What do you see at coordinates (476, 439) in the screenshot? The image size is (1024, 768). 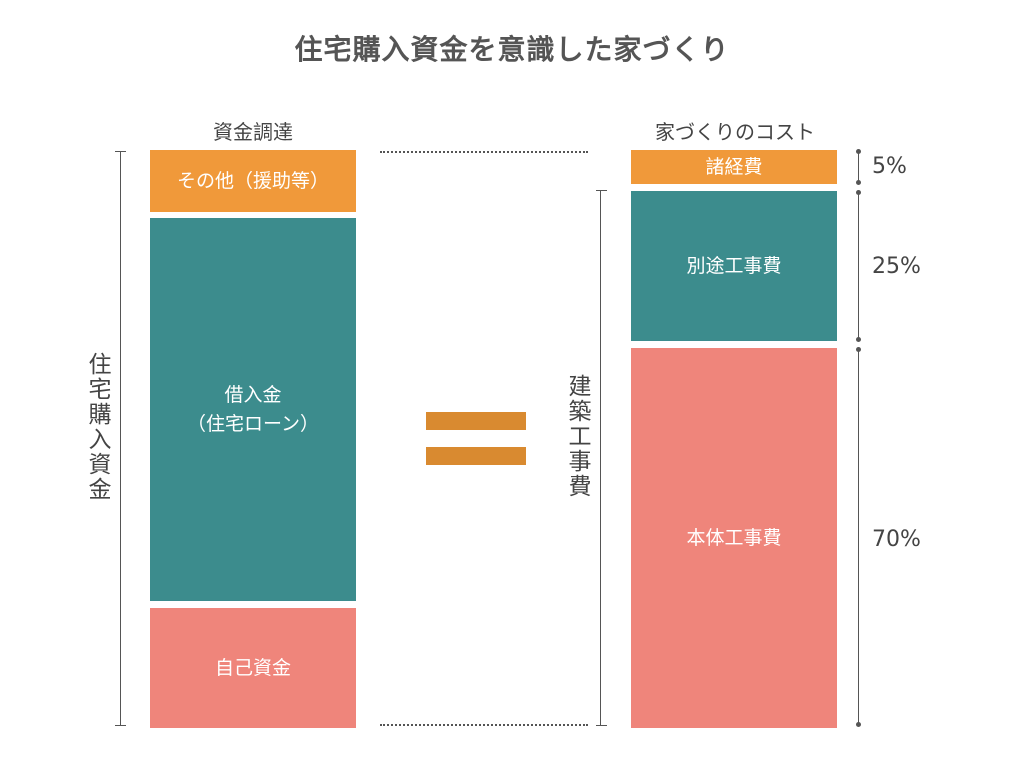 I see `equals-sign-icon` at bounding box center [476, 439].